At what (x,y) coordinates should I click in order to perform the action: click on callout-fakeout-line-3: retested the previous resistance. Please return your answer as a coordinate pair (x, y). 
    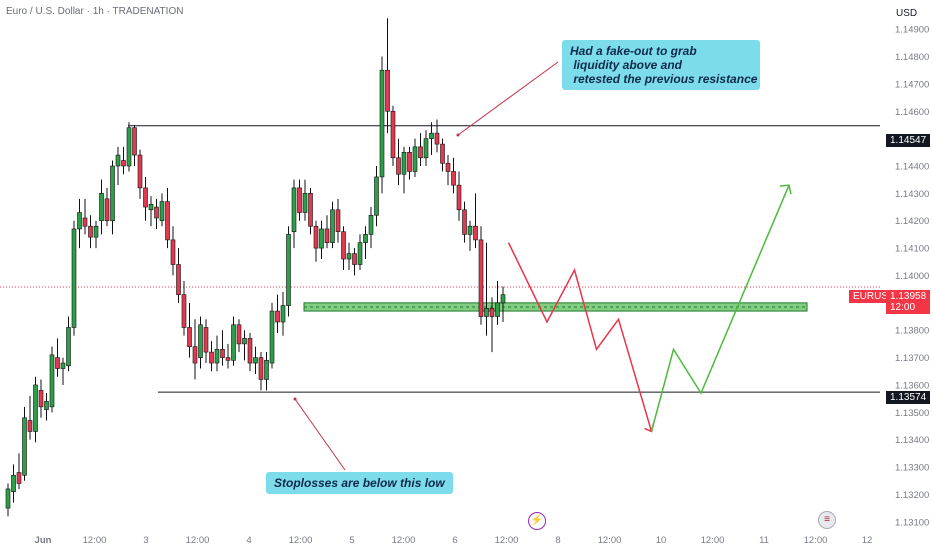
    Looking at the image, I should click on (664, 79).